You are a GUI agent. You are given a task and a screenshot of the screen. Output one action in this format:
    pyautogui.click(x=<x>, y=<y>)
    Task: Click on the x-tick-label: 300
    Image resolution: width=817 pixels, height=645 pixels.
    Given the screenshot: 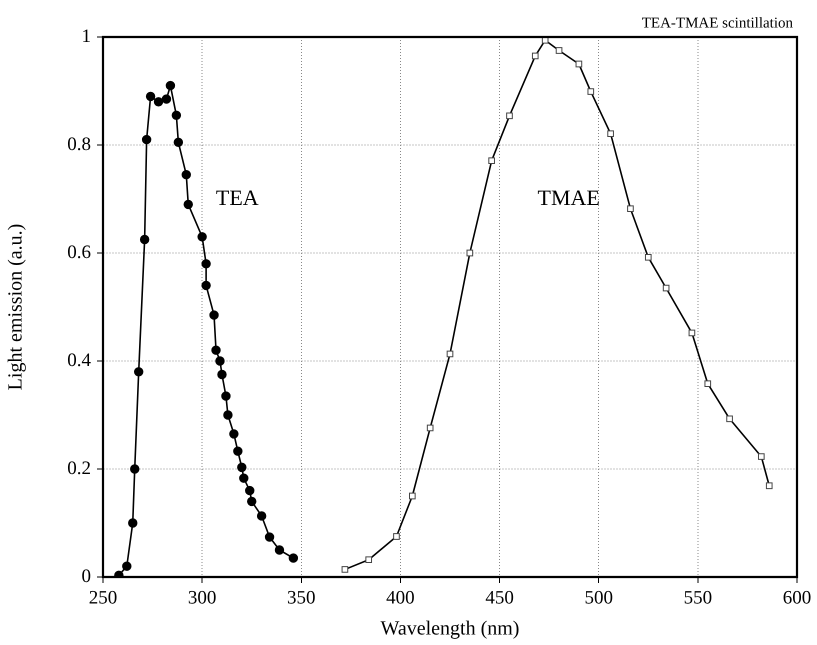 What is the action you would take?
    pyautogui.click(x=202, y=597)
    